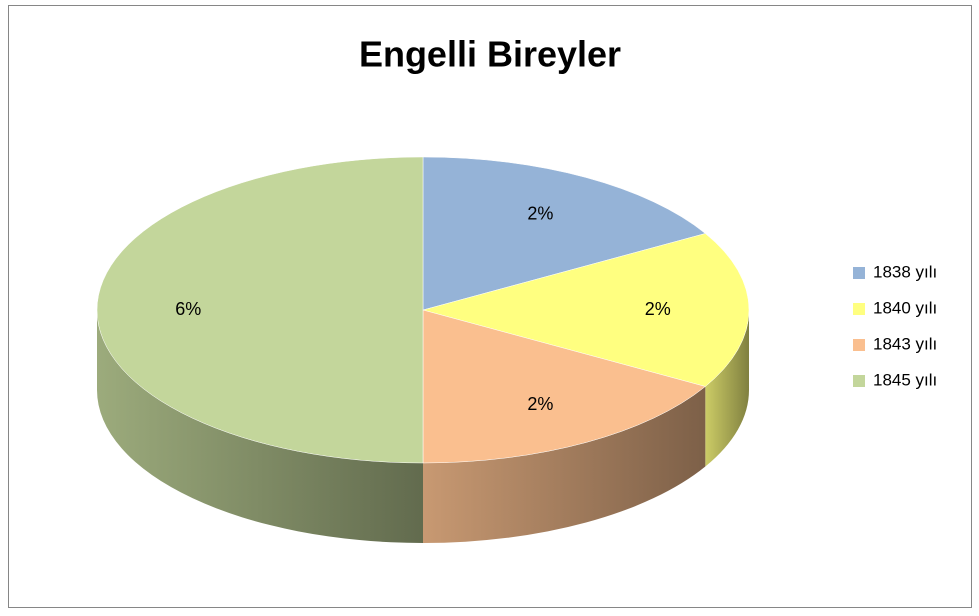 This screenshot has height=616, width=979. I want to click on legend-label: 1845 yılı, so click(905, 379).